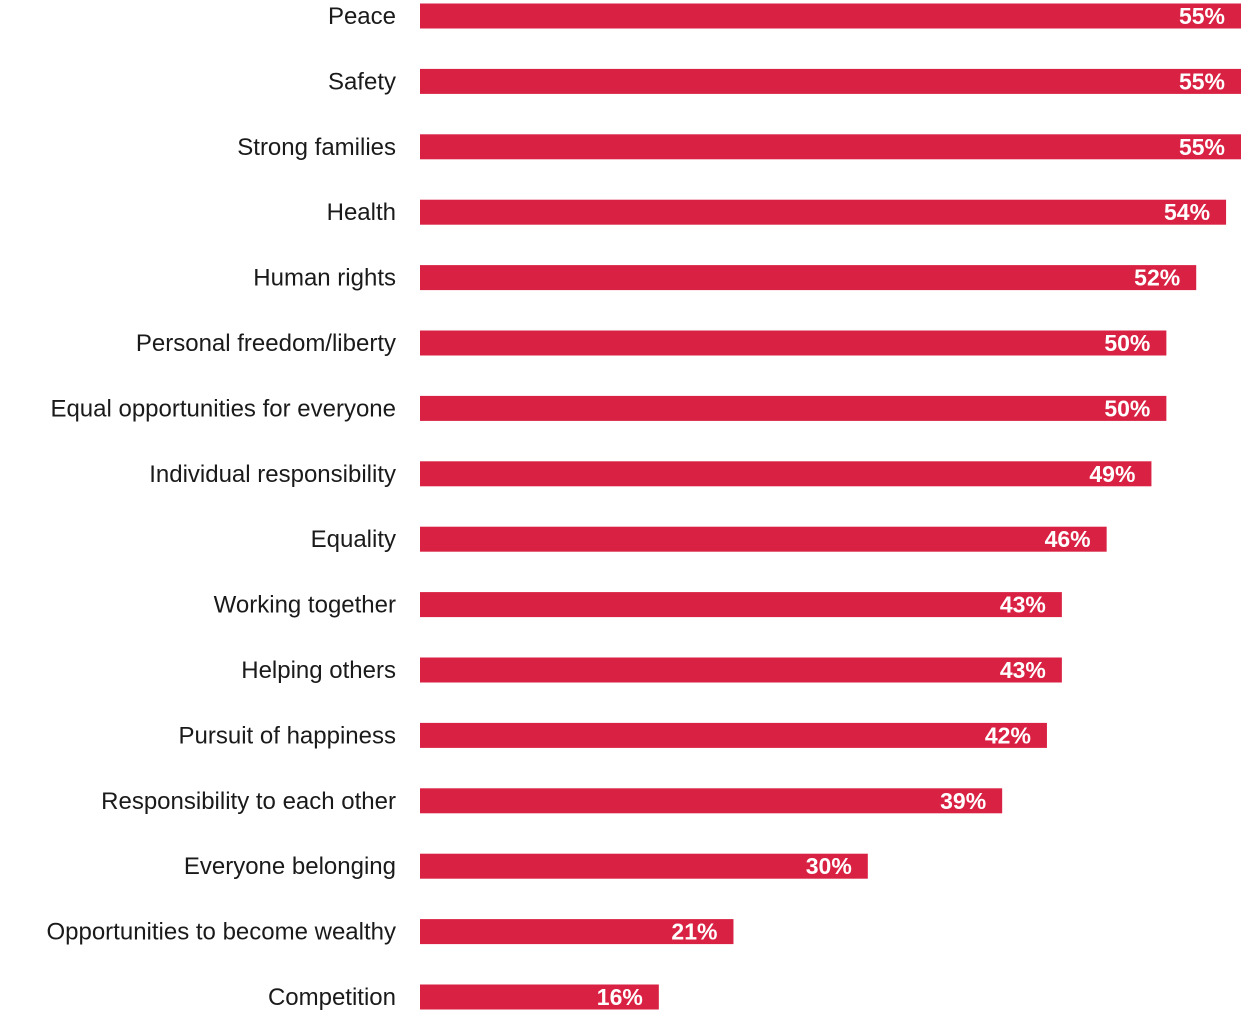 This screenshot has width=1241, height=1013. I want to click on value-label: 54%, so click(1187, 212).